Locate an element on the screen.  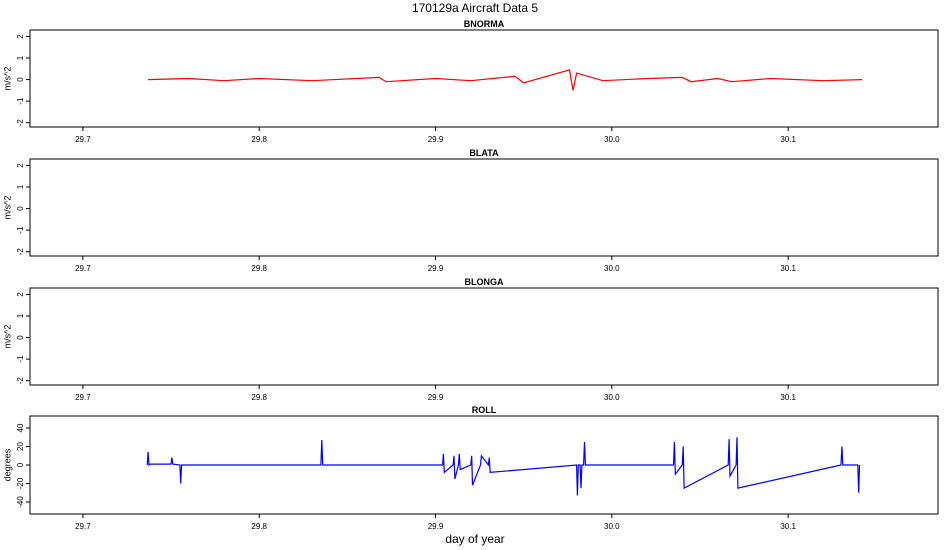
y-tick-label: -20 is located at coordinates (20, 483).